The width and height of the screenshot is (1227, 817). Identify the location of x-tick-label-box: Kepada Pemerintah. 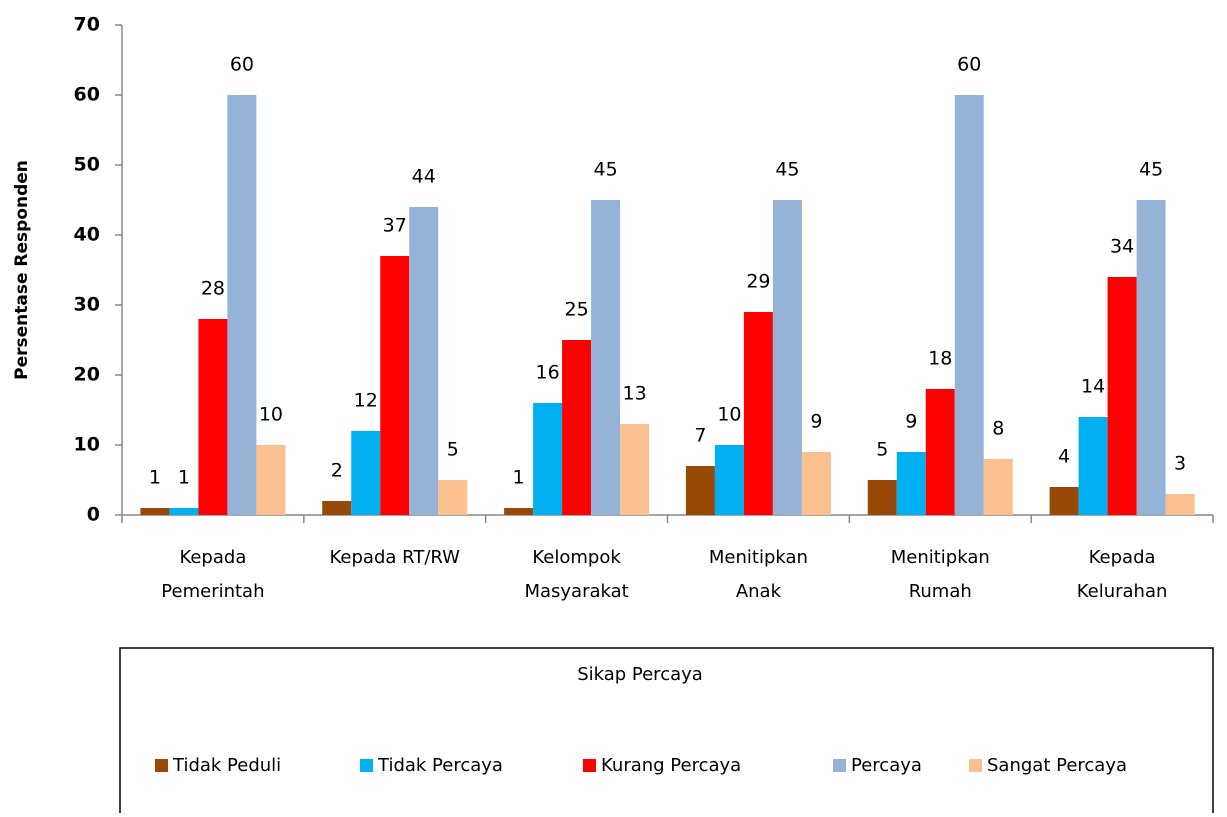
(213, 574).